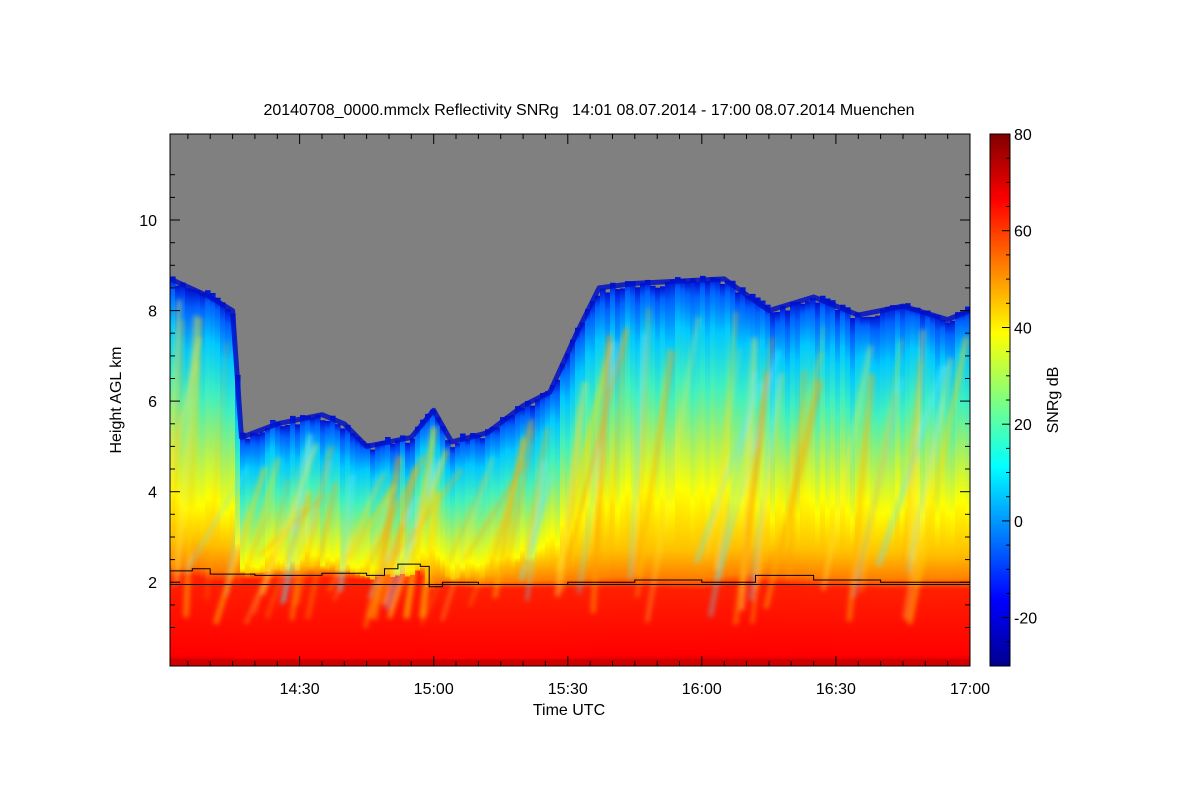 The width and height of the screenshot is (1200, 805). I want to click on x-axis-label: Time UTC, so click(569, 710).